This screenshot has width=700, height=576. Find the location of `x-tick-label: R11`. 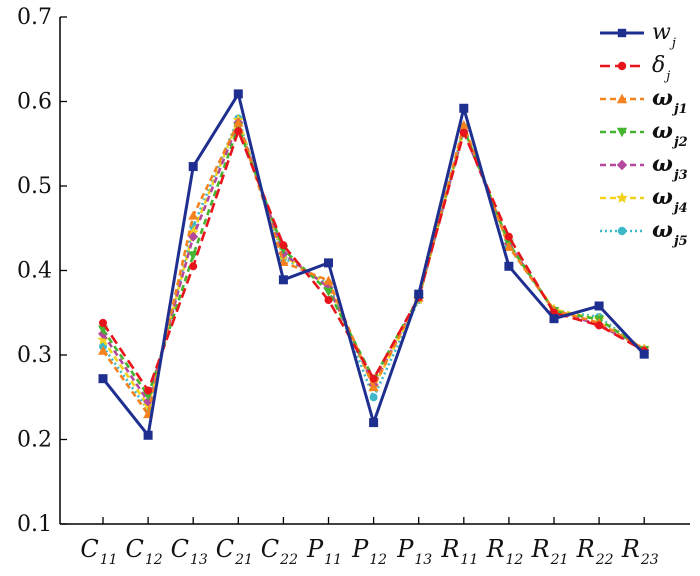

x-tick-label: R11 is located at coordinates (459, 551).